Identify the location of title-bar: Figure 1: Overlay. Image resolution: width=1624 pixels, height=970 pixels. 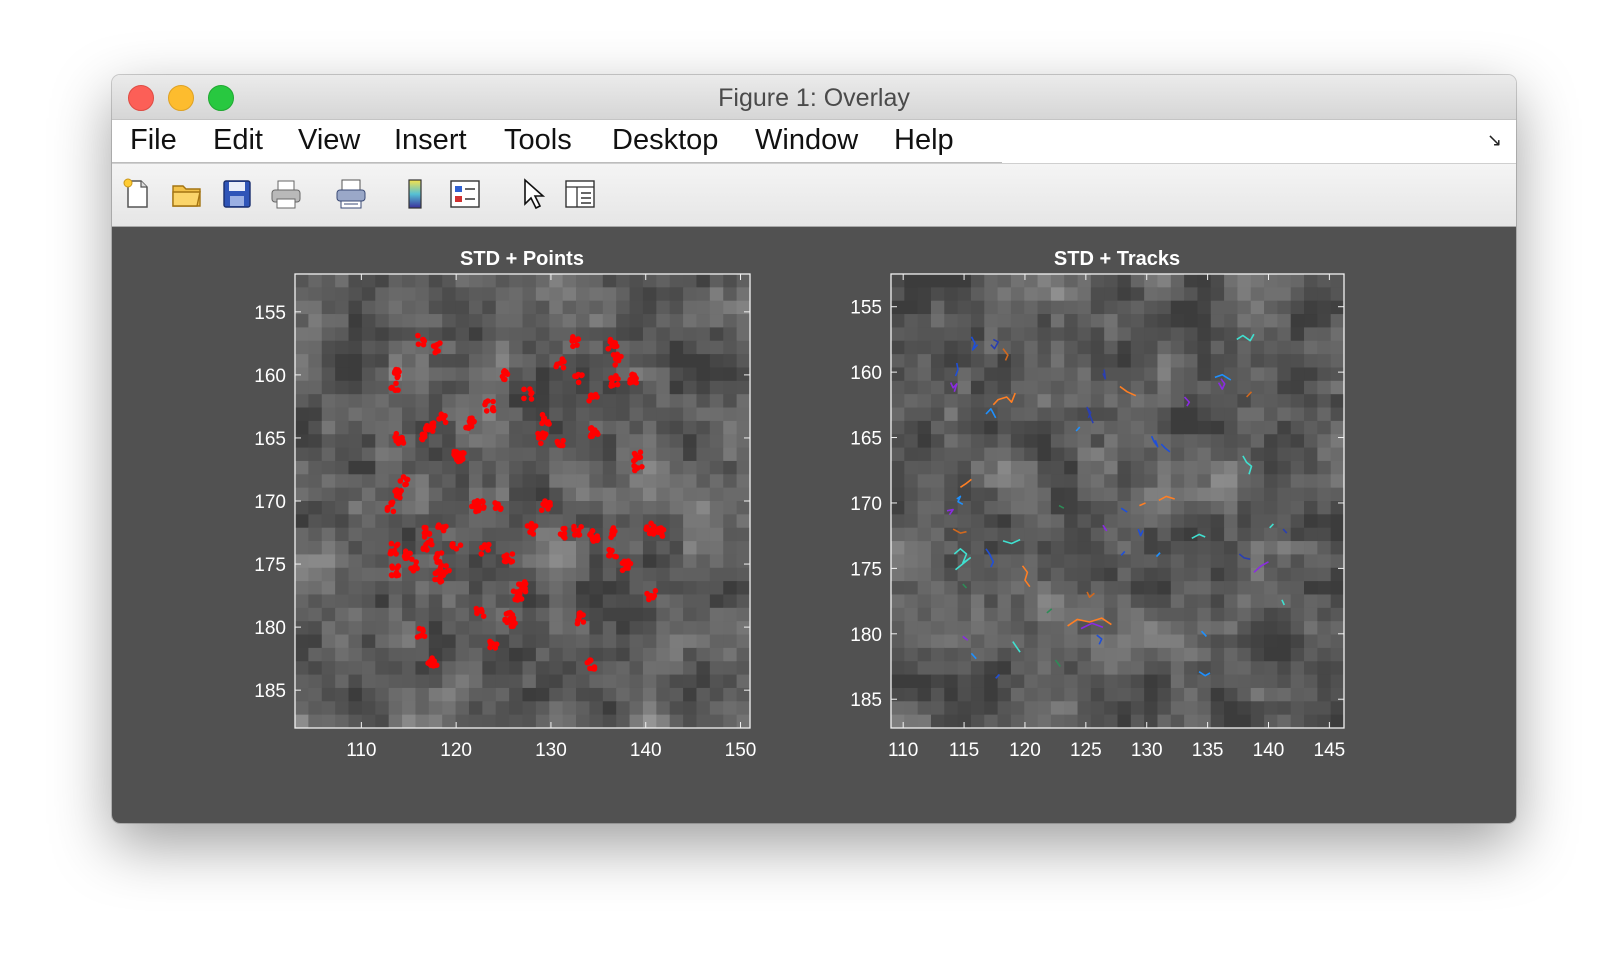
(814, 97).